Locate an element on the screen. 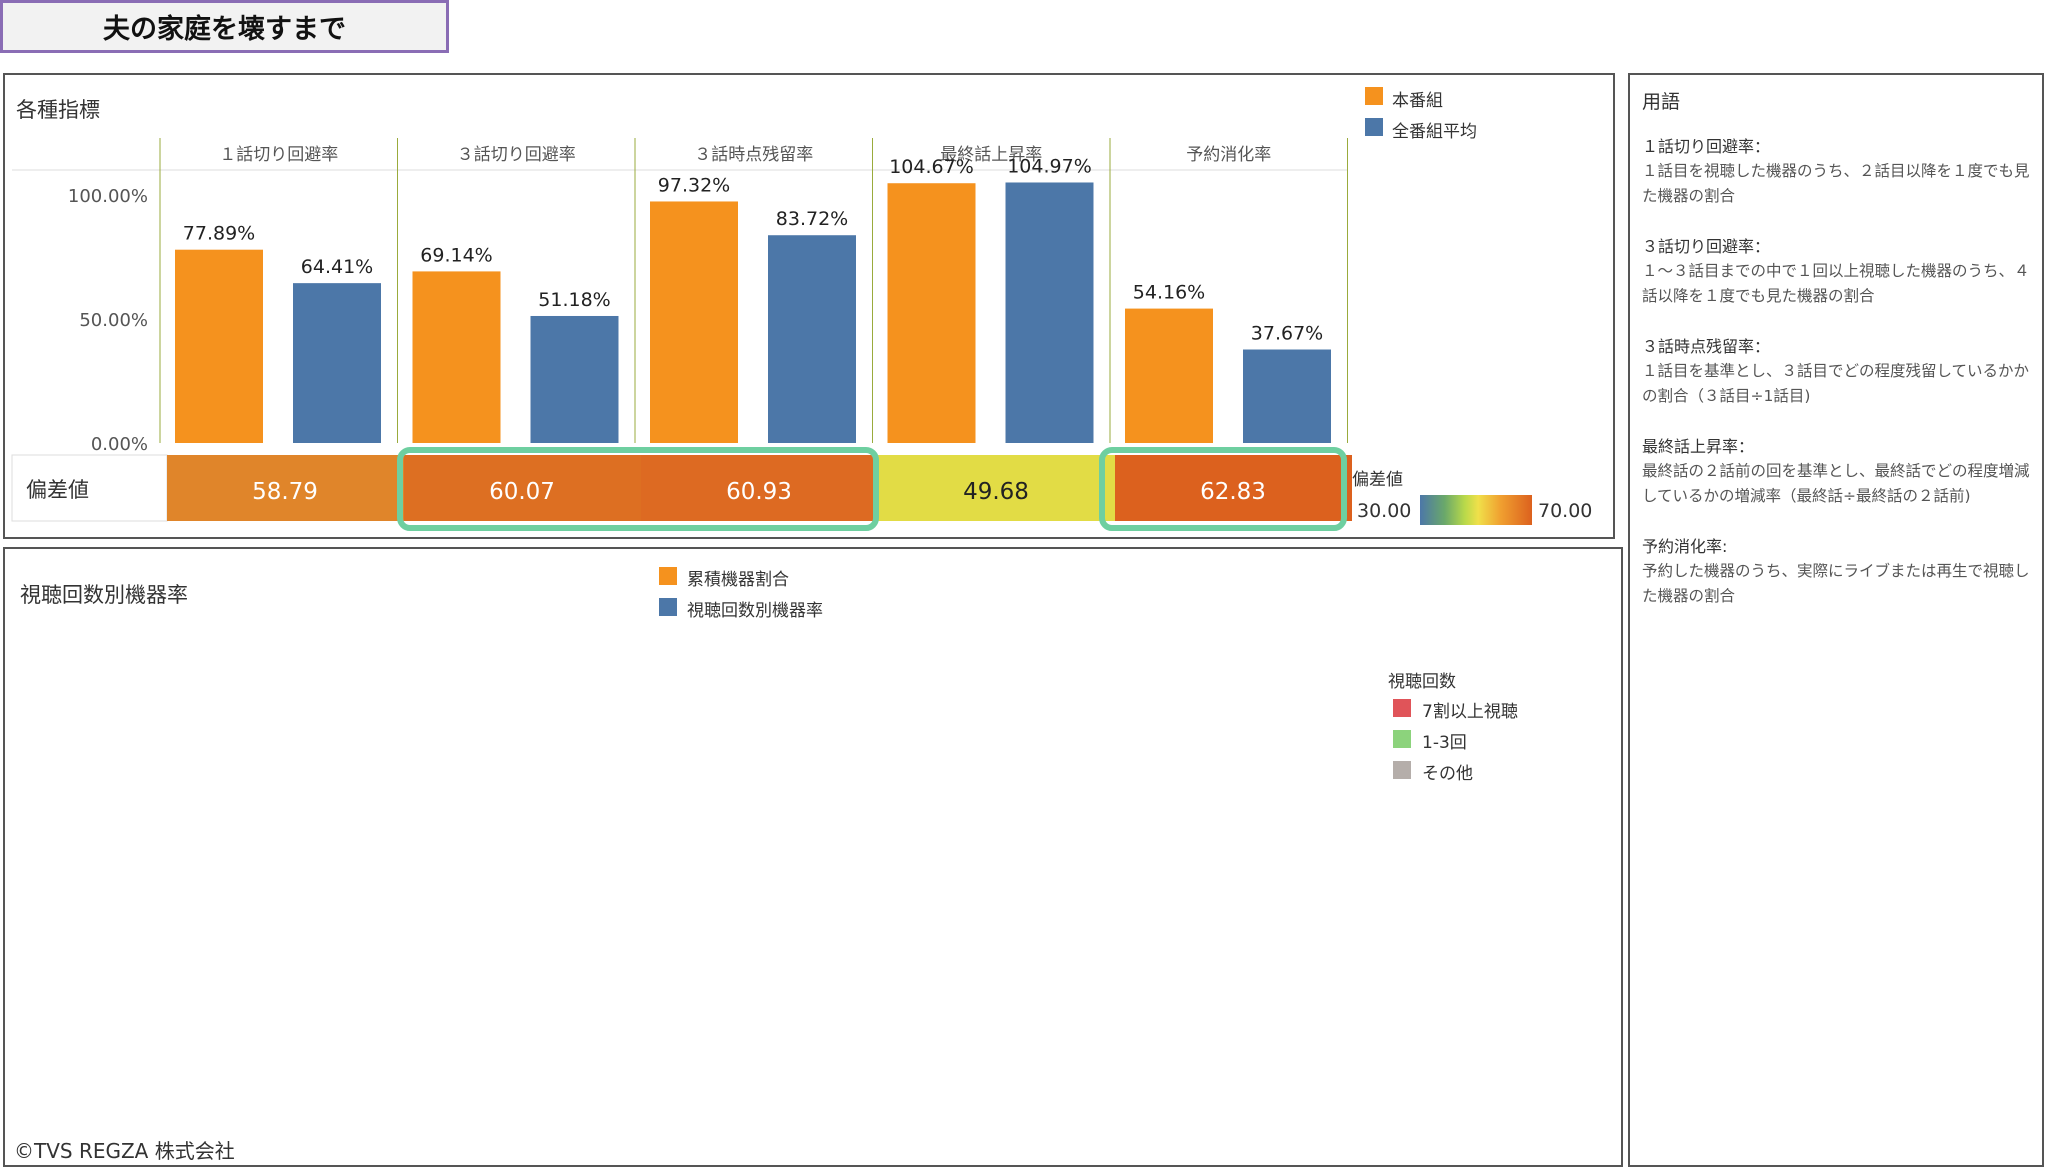  legend-swatch-view-rate is located at coordinates (668, 607).